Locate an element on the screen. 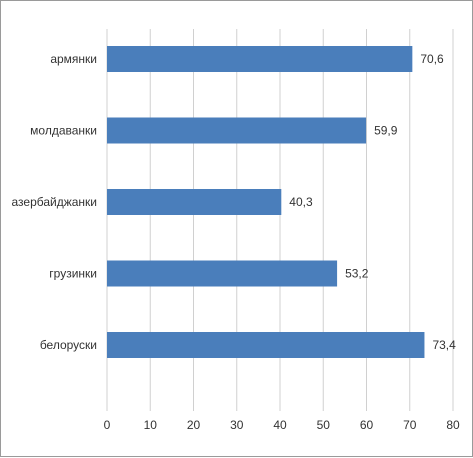 The image size is (473, 458). x-tick-label: 70 is located at coordinates (410, 425).